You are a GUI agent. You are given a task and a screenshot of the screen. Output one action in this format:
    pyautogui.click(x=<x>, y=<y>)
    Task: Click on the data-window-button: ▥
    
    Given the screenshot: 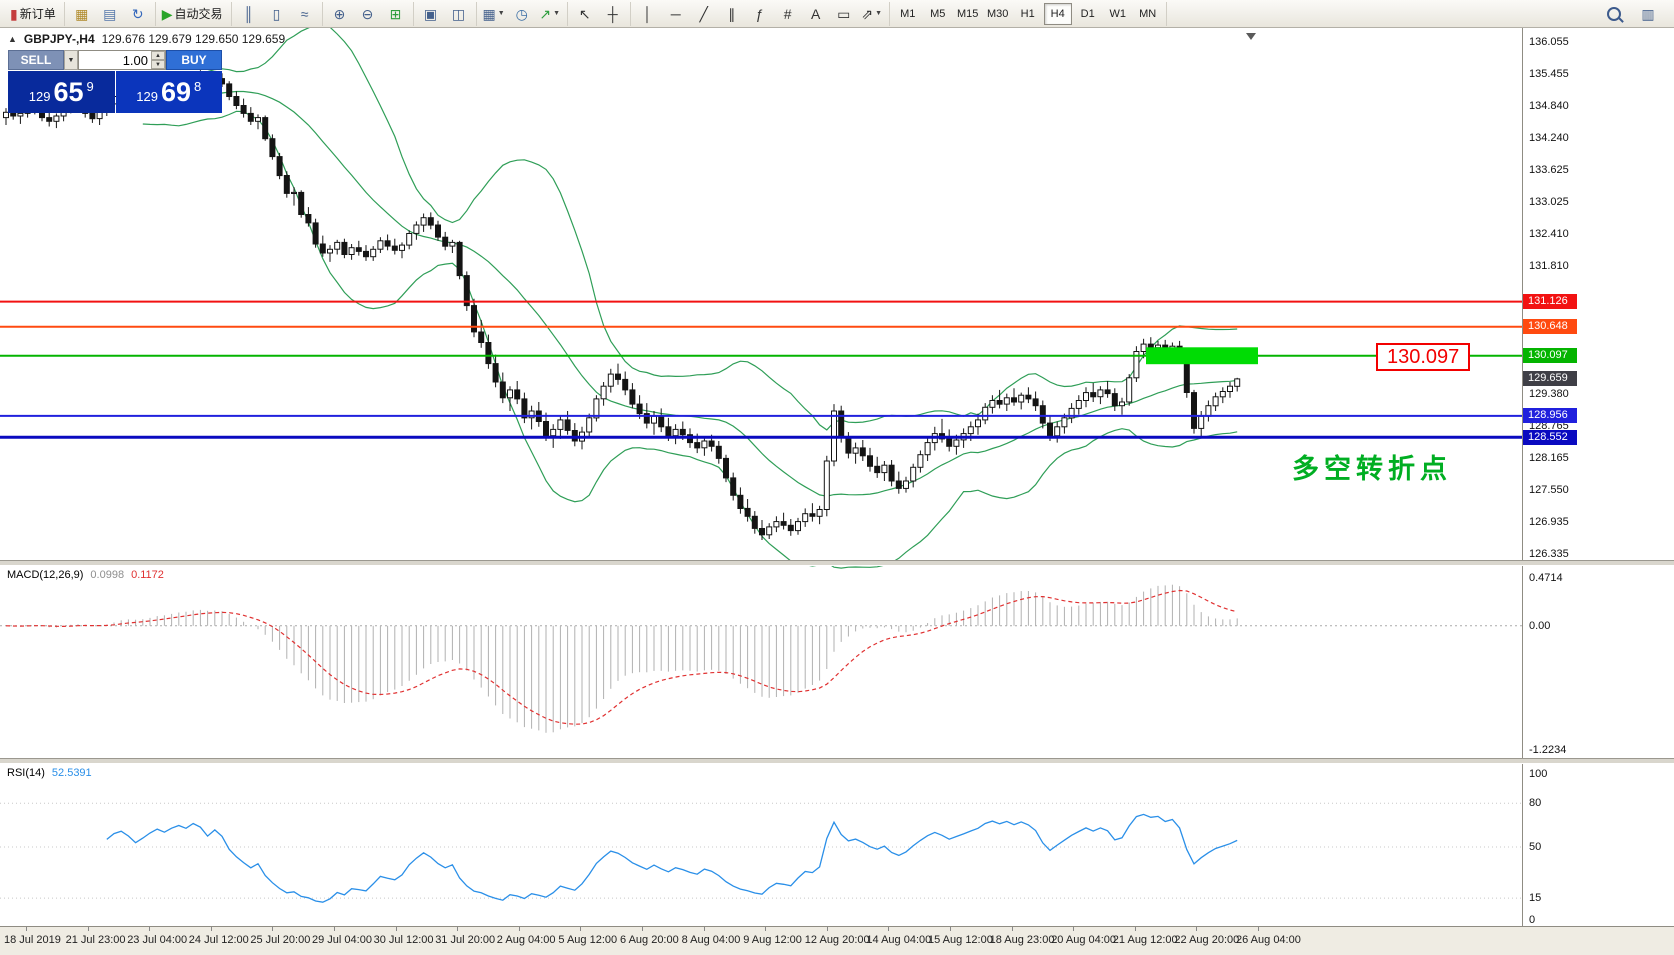 What is the action you would take?
    pyautogui.click(x=1648, y=14)
    